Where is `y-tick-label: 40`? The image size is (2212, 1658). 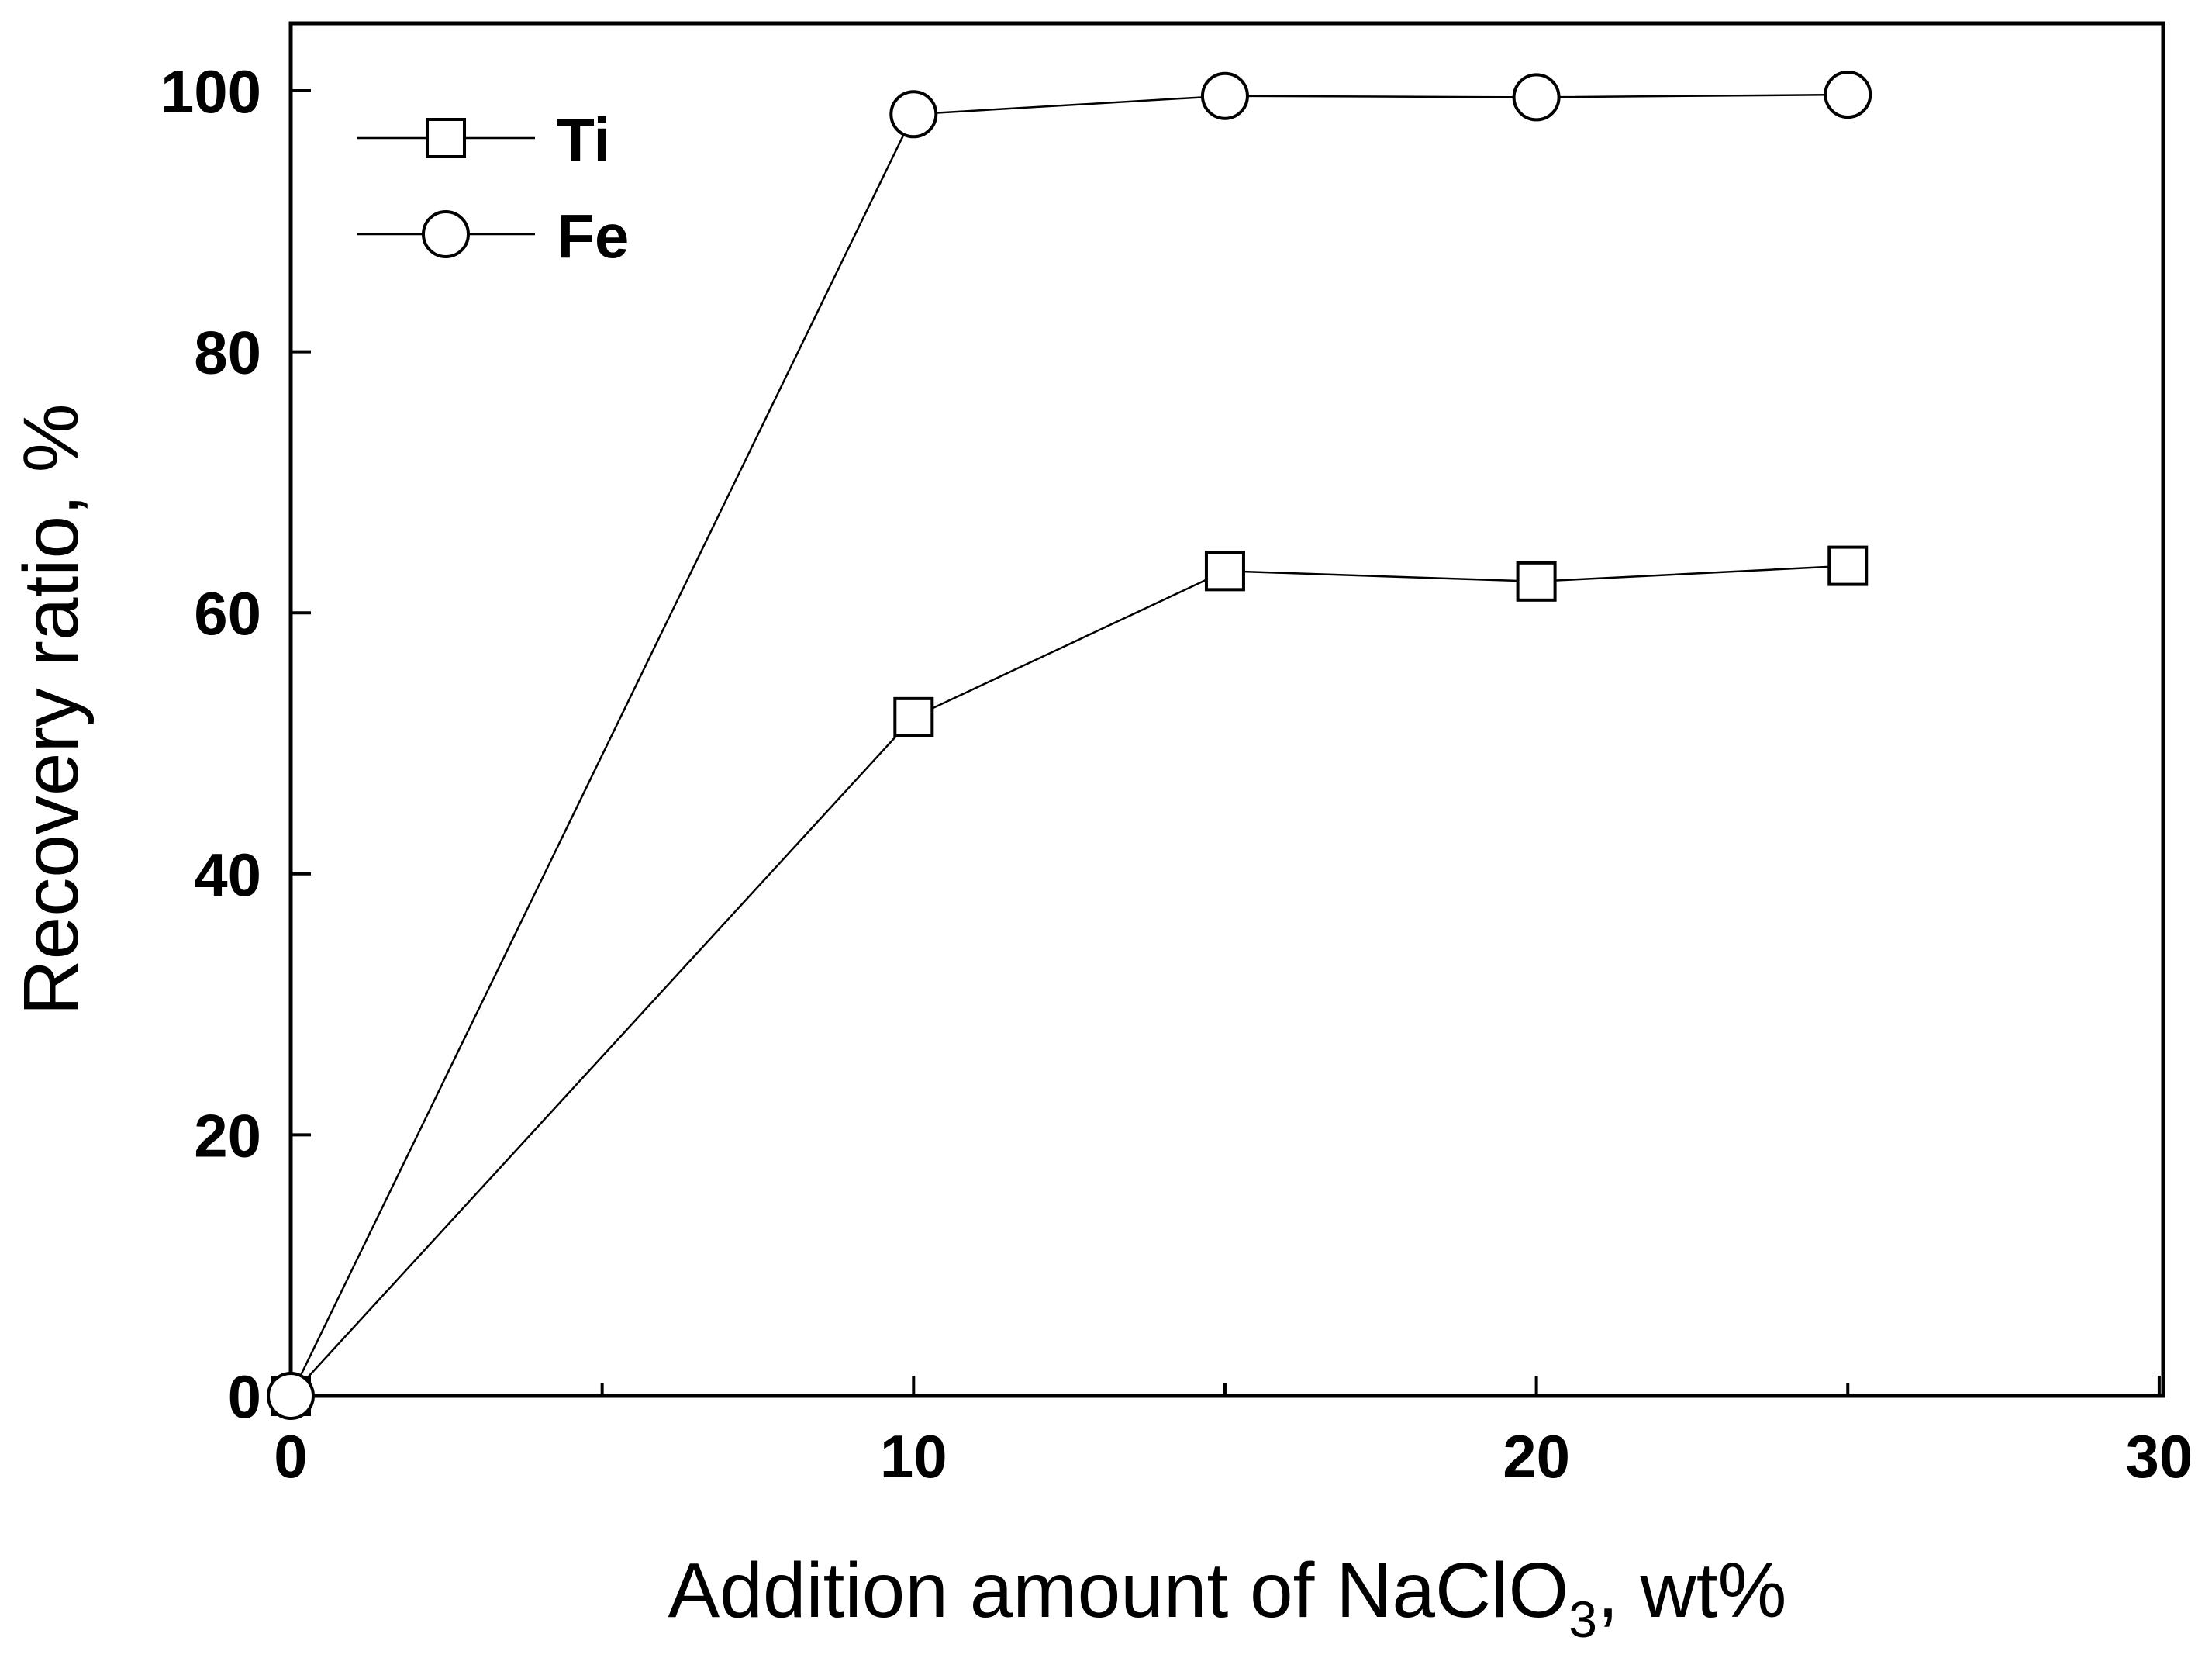 y-tick-label: 40 is located at coordinates (227, 875).